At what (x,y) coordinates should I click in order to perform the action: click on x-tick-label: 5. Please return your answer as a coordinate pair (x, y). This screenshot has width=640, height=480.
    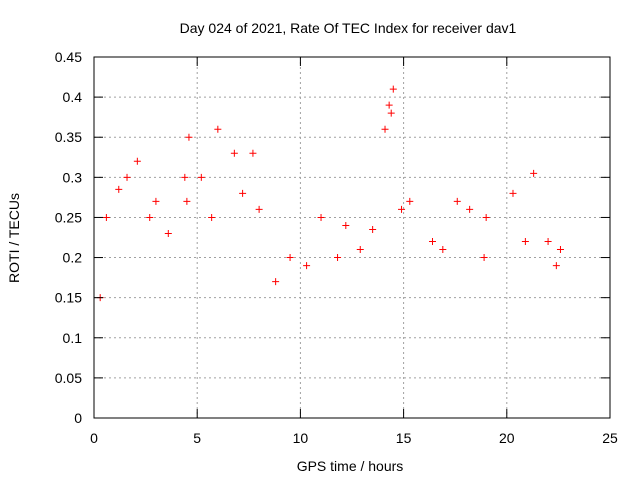
    Looking at the image, I should click on (197, 438).